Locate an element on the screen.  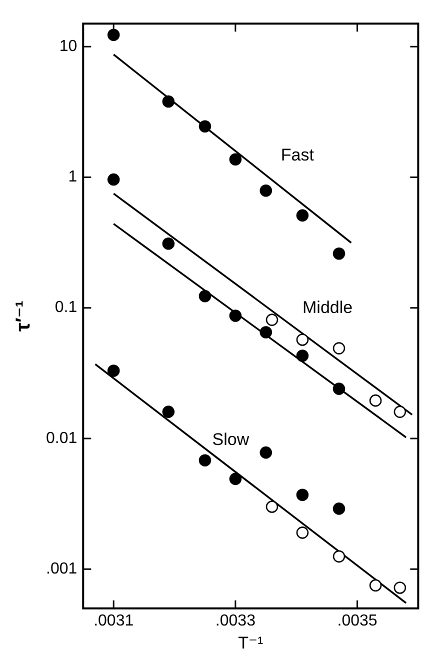
series-label: Slow is located at coordinates (231, 439).